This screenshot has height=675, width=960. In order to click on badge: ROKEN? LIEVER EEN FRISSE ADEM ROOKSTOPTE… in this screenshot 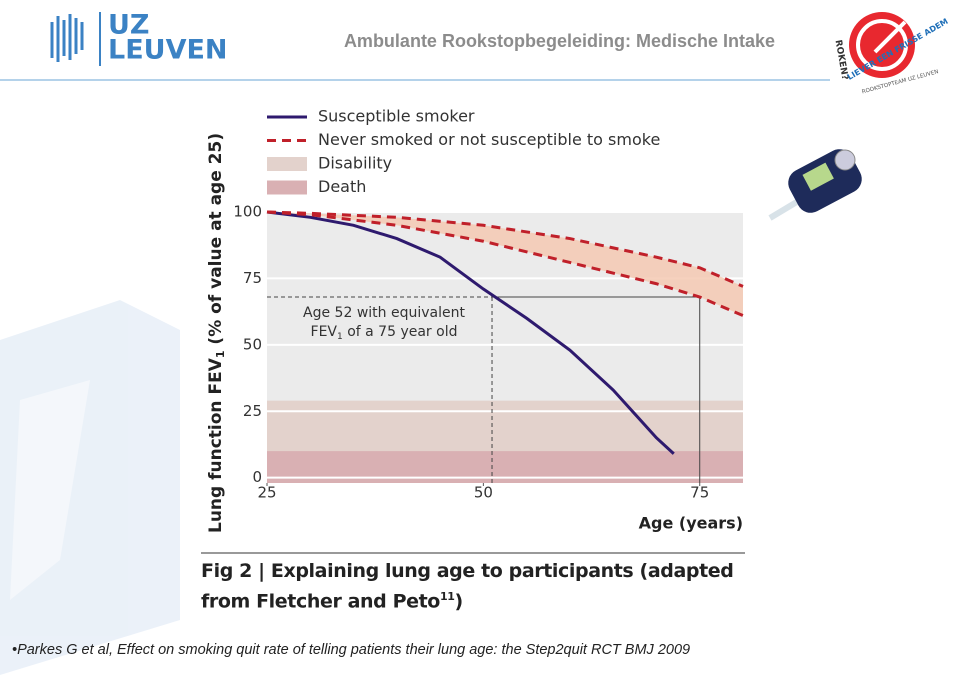, I will do `click(891, 53)`.